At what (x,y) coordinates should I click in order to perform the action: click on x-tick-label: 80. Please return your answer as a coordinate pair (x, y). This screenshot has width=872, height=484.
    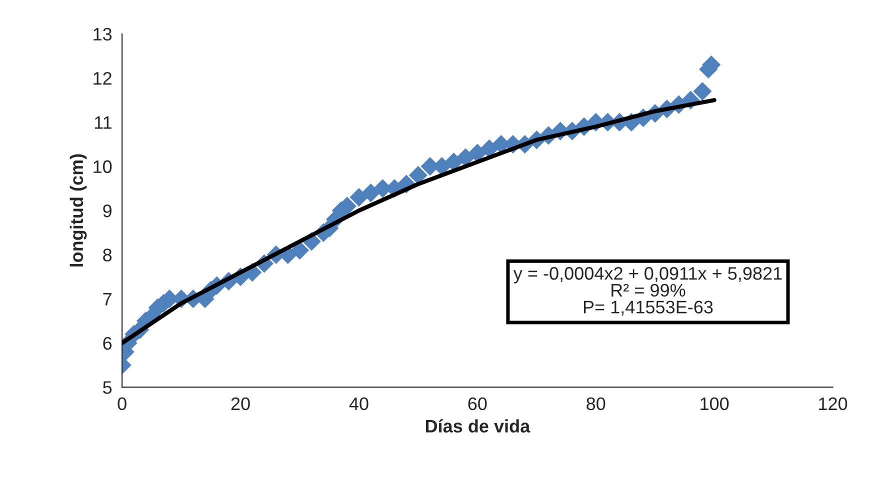
    Looking at the image, I should click on (596, 403).